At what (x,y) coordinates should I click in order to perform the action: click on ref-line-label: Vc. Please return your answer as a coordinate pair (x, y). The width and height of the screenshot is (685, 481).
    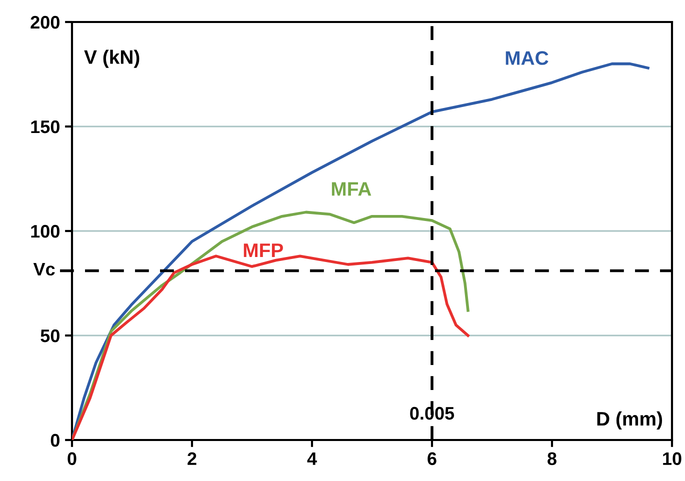
    Looking at the image, I should click on (44, 269).